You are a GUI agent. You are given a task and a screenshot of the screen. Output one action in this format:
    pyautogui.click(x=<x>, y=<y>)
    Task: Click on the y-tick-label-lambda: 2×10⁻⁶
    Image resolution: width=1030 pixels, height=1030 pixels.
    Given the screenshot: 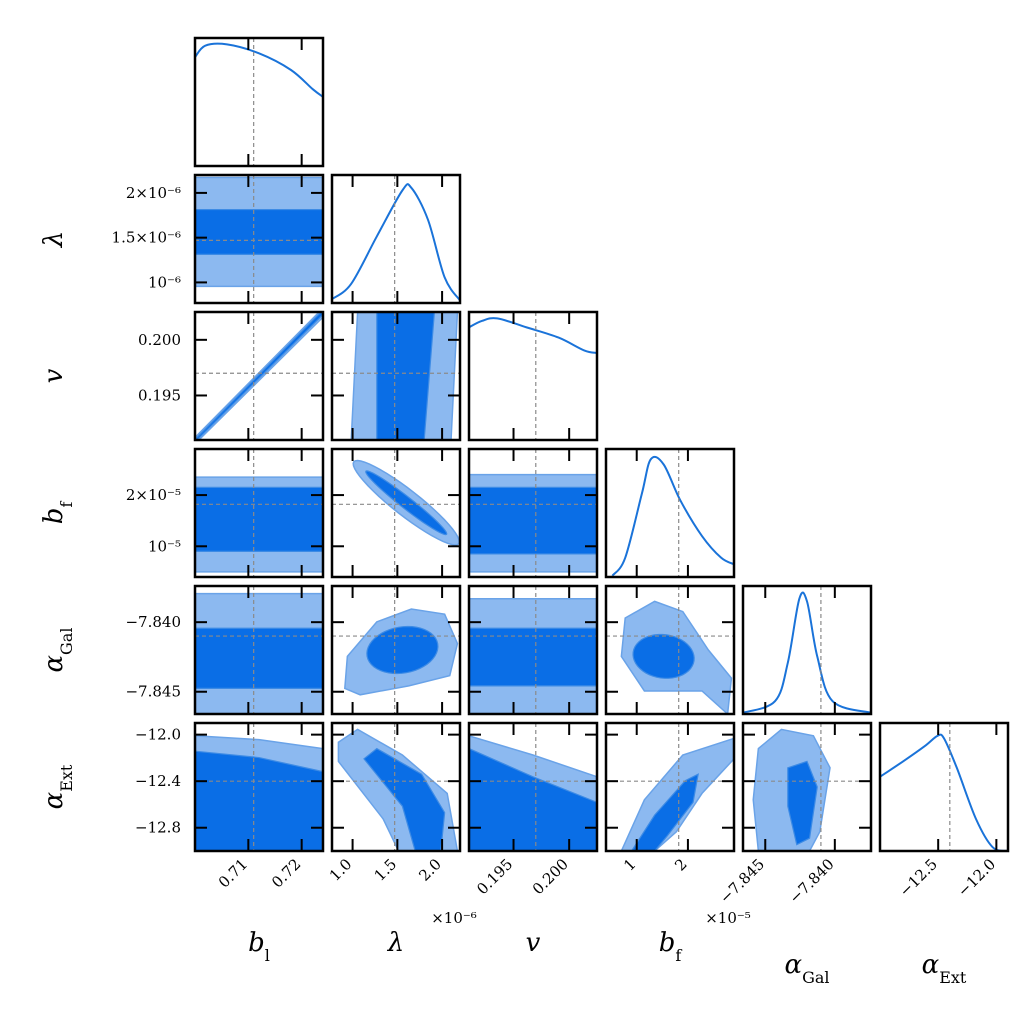 What is the action you would take?
    pyautogui.click(x=153, y=193)
    